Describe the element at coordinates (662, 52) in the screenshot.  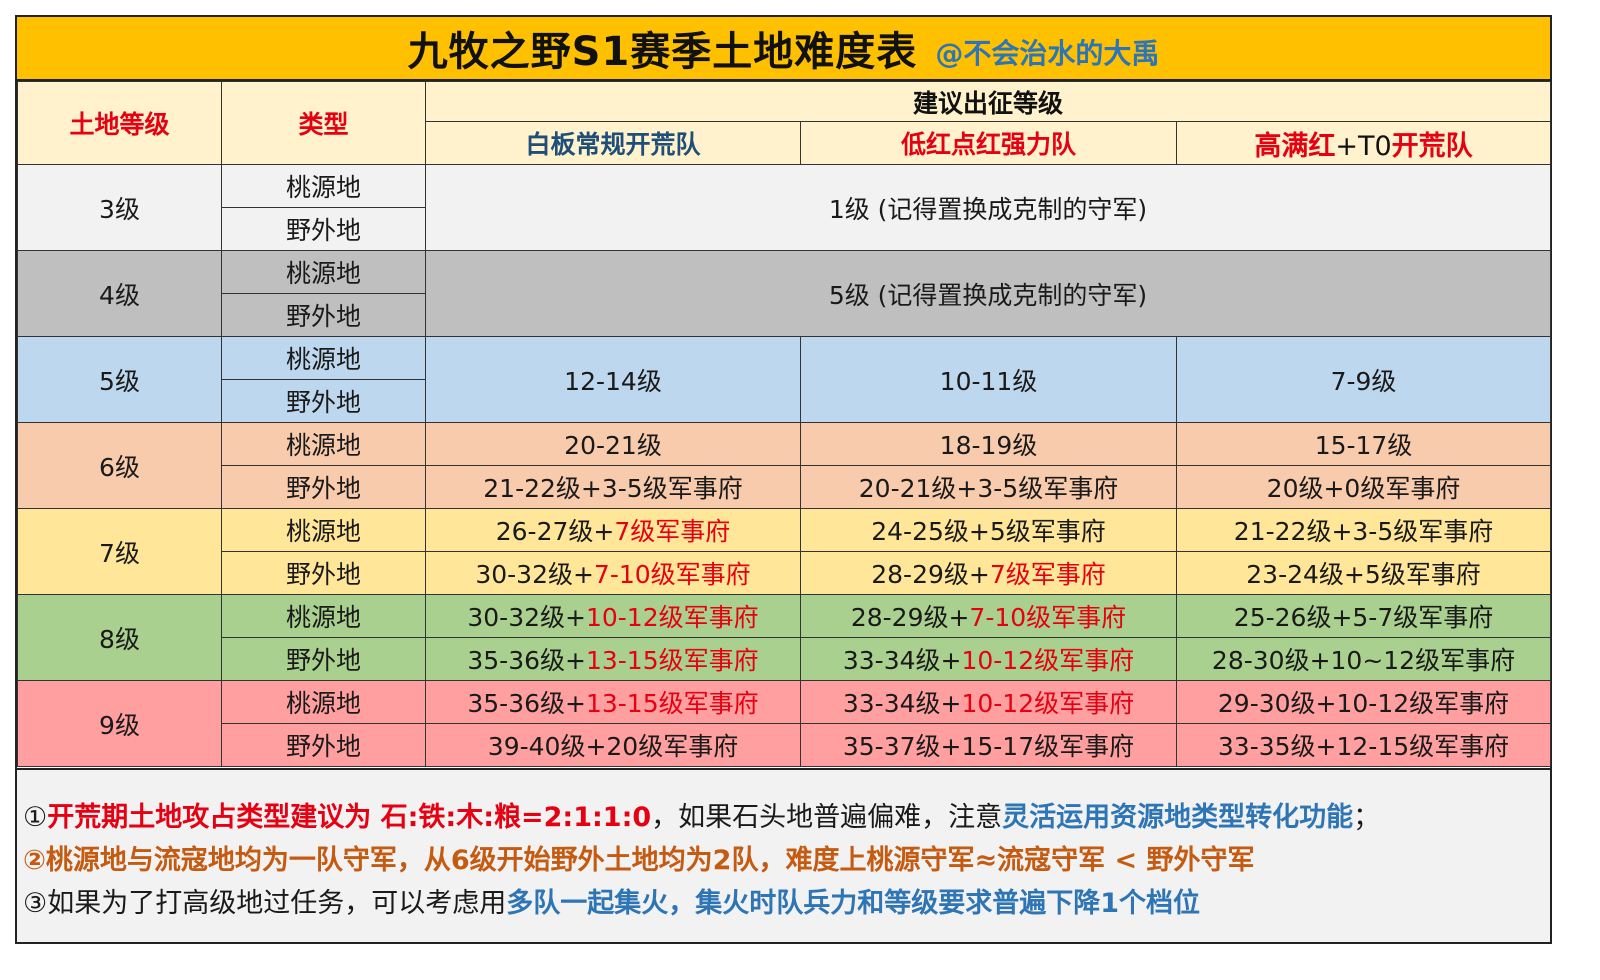
I see `page-title: 九牧之野S1赛季土地难度表` at that location.